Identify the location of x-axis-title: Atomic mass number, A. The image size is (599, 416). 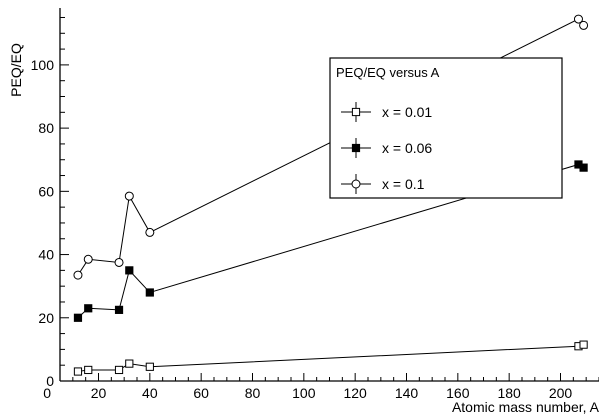
(525, 407).